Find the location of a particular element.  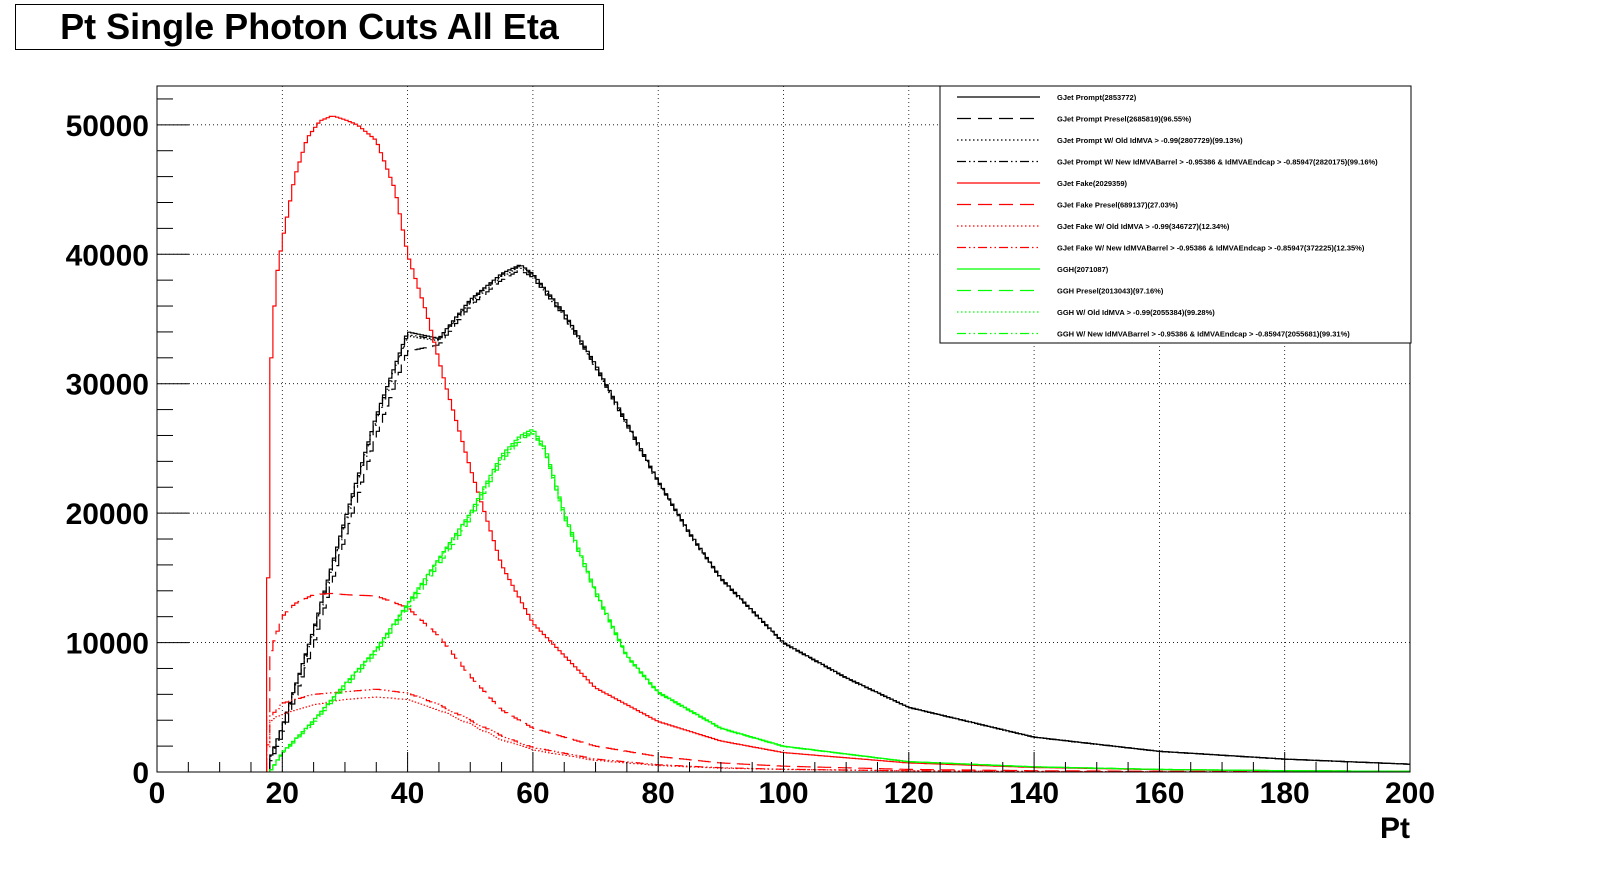

x-tick-label: 120 is located at coordinates (909, 793).